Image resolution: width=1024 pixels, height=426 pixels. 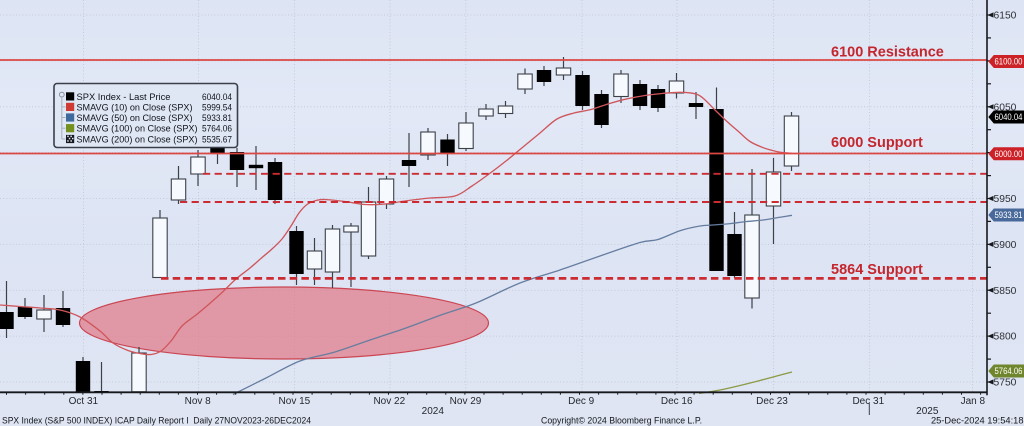 What do you see at coordinates (137, 129) in the screenshot?
I see `svg-text: SMAVG (100) on Close (SPX)` at bounding box center [137, 129].